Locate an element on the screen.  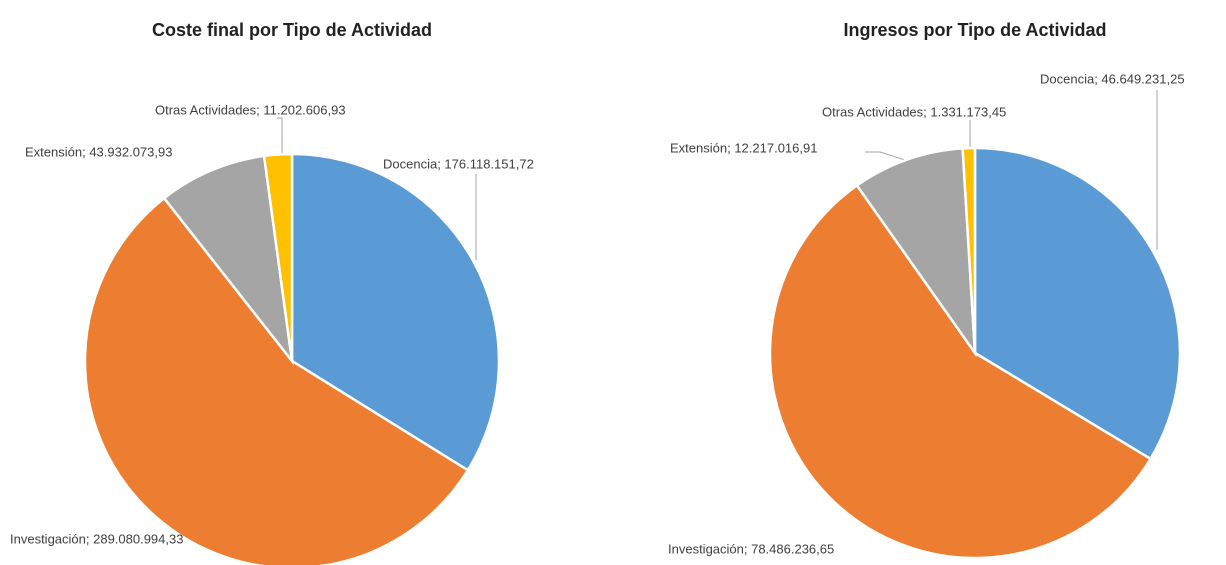
data-label: Investigación; 289.080.994,33 is located at coordinates (96, 538).